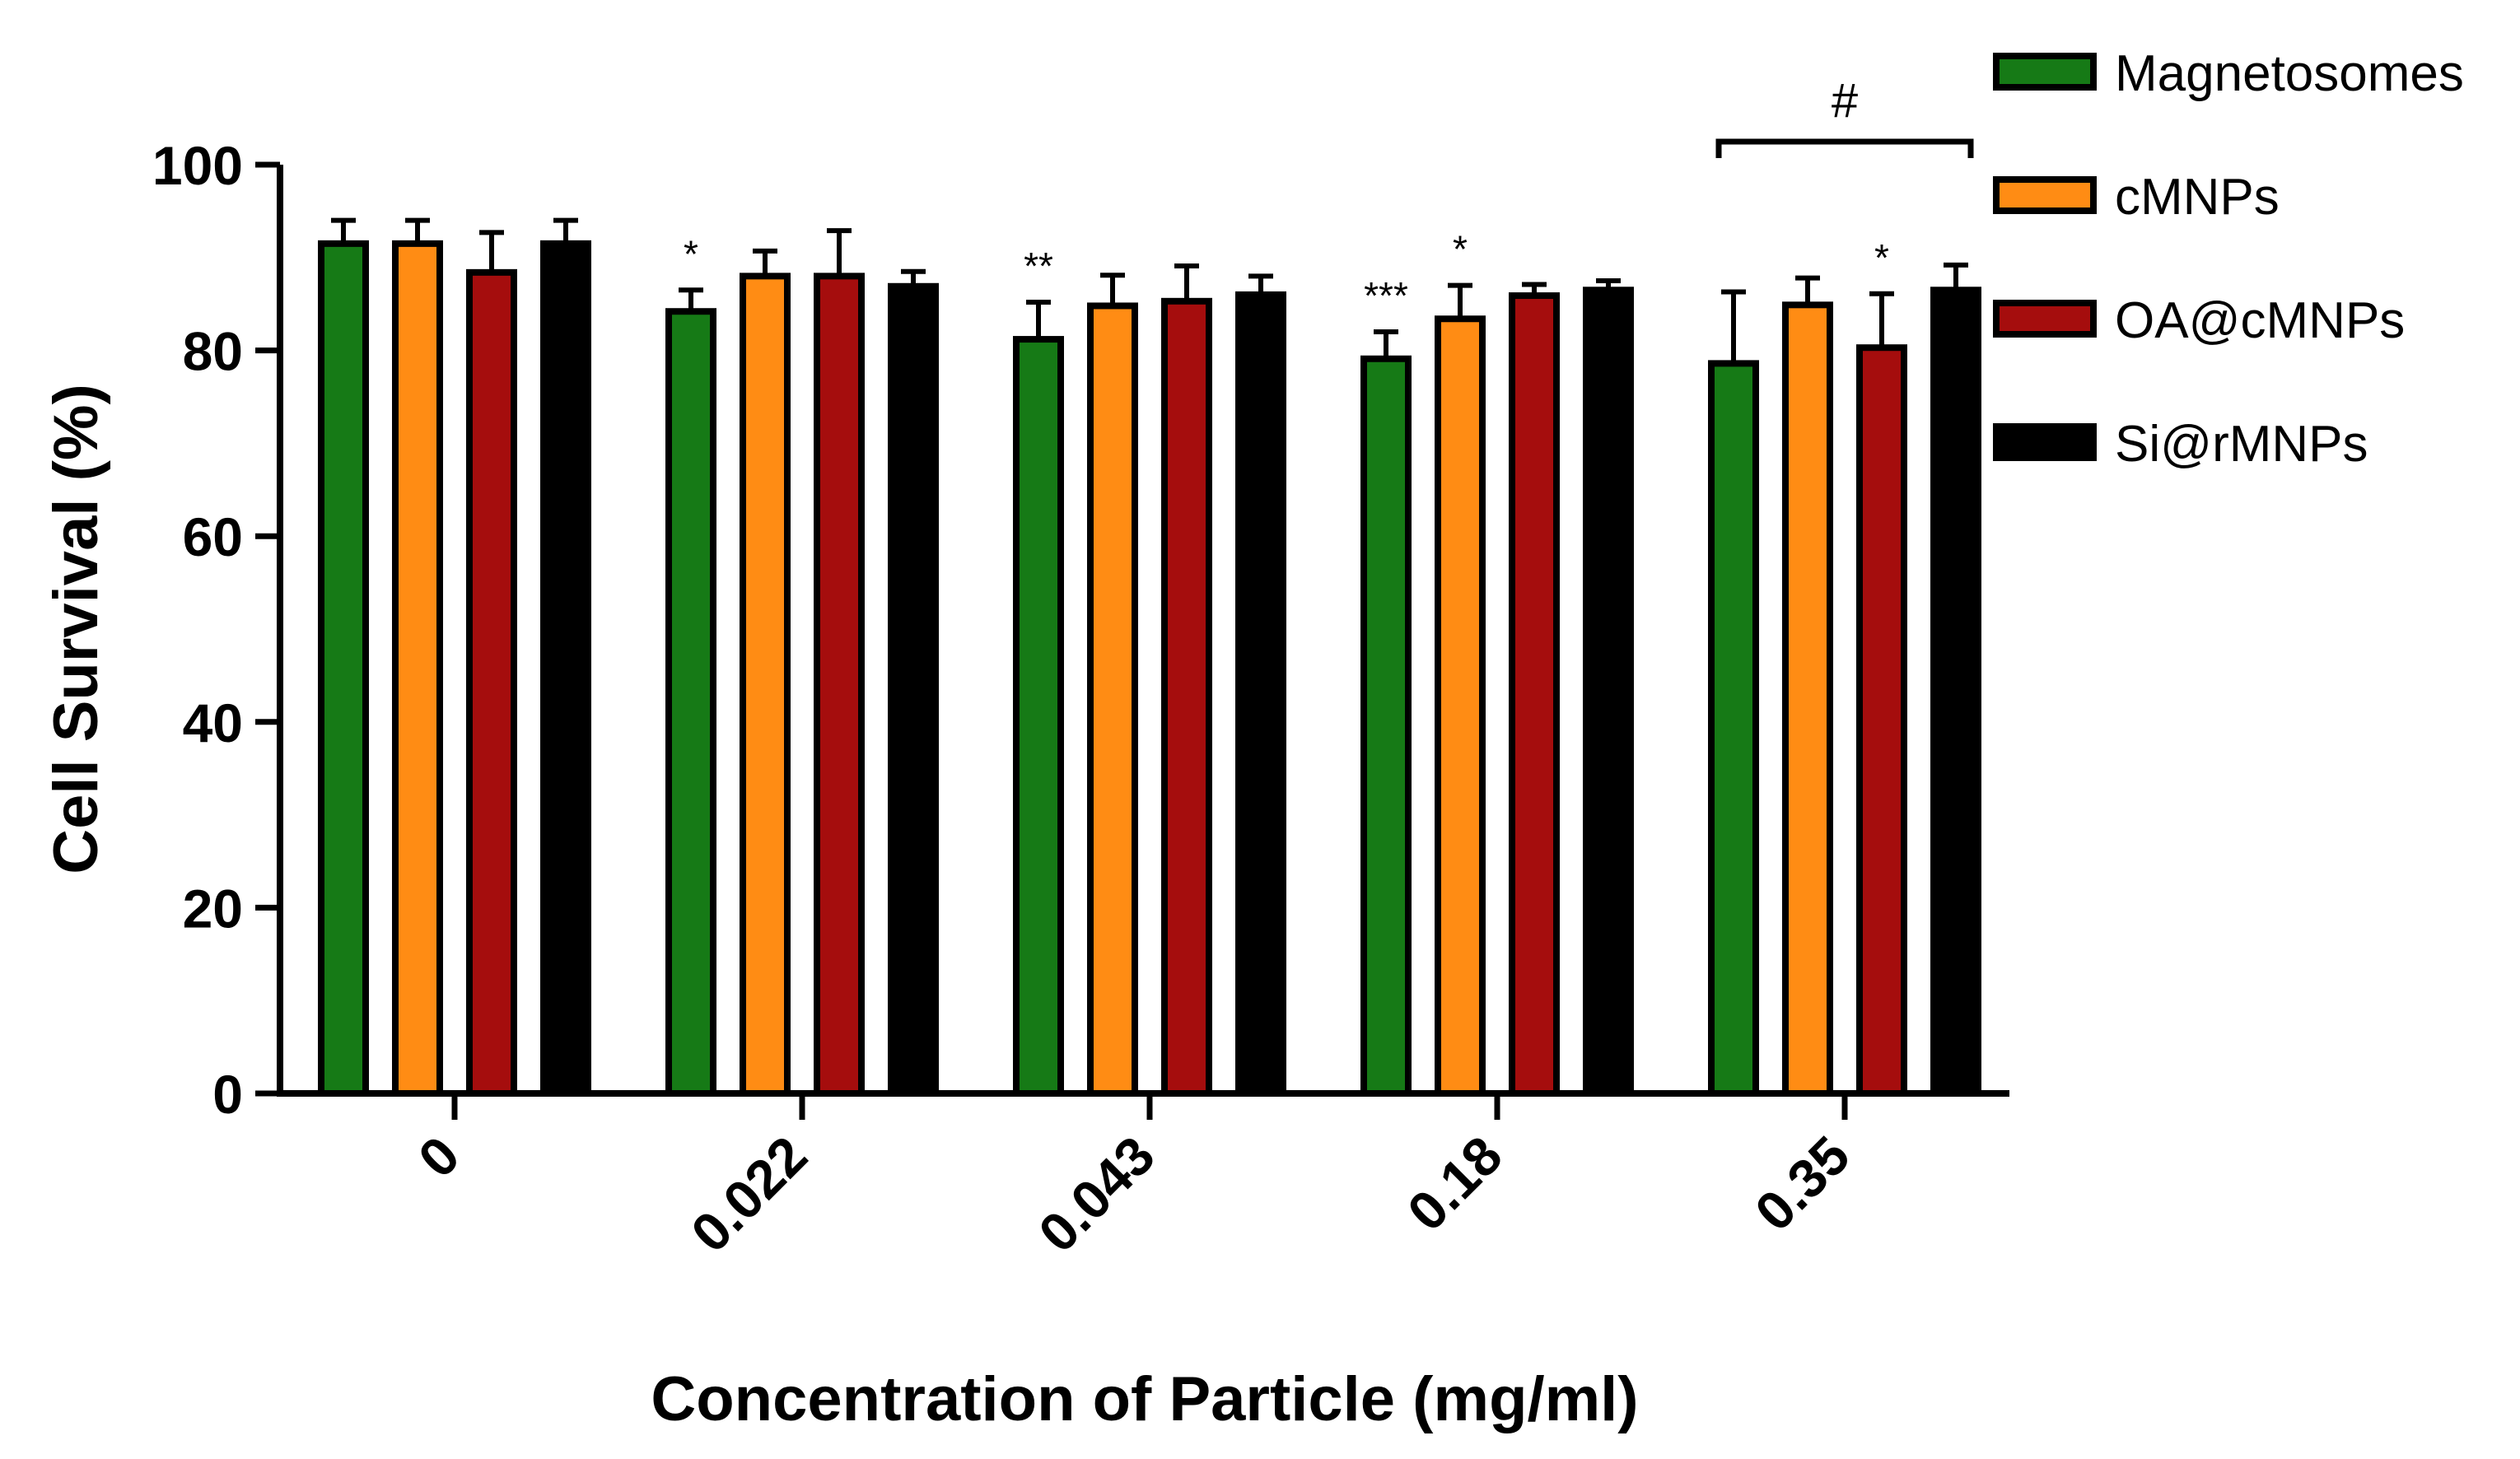 The image size is (2520, 1459). Describe the element at coordinates (439, 1157) in the screenshot. I see `x-tick-label: 0` at that location.